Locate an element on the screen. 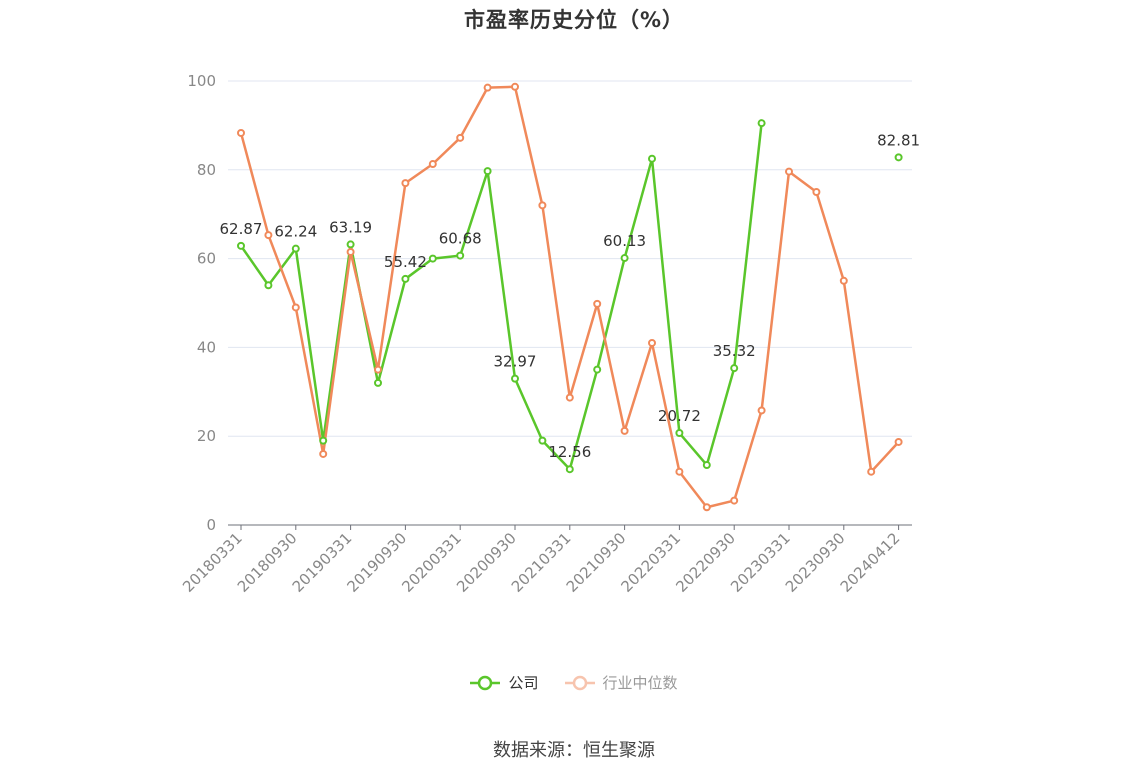  y-tick-label: 20 is located at coordinates (206, 436).